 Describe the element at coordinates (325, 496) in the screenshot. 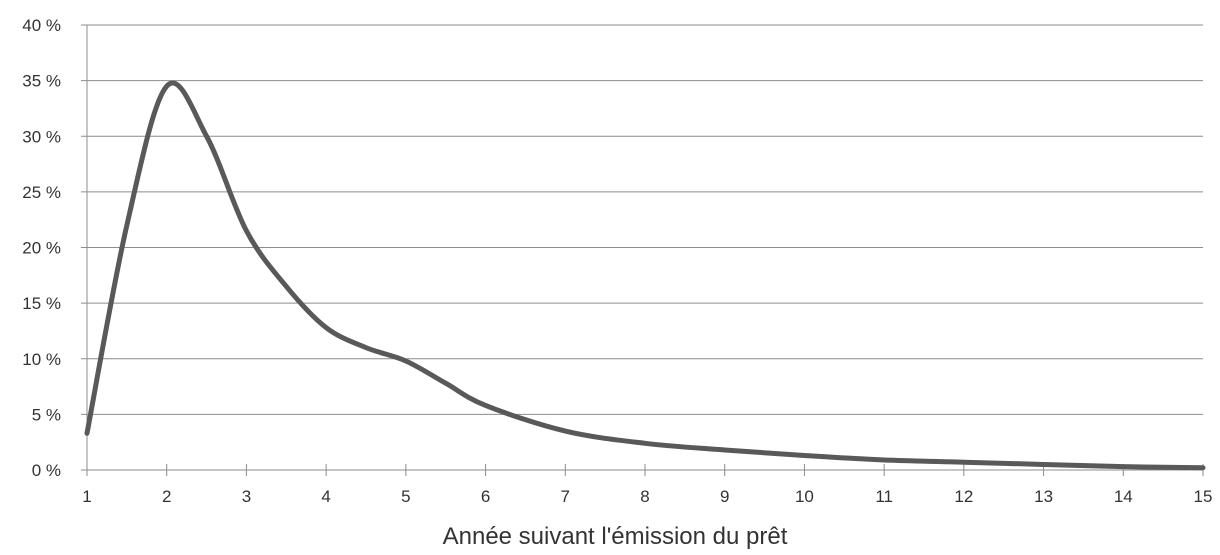

I see `x-tick-label: 4` at that location.